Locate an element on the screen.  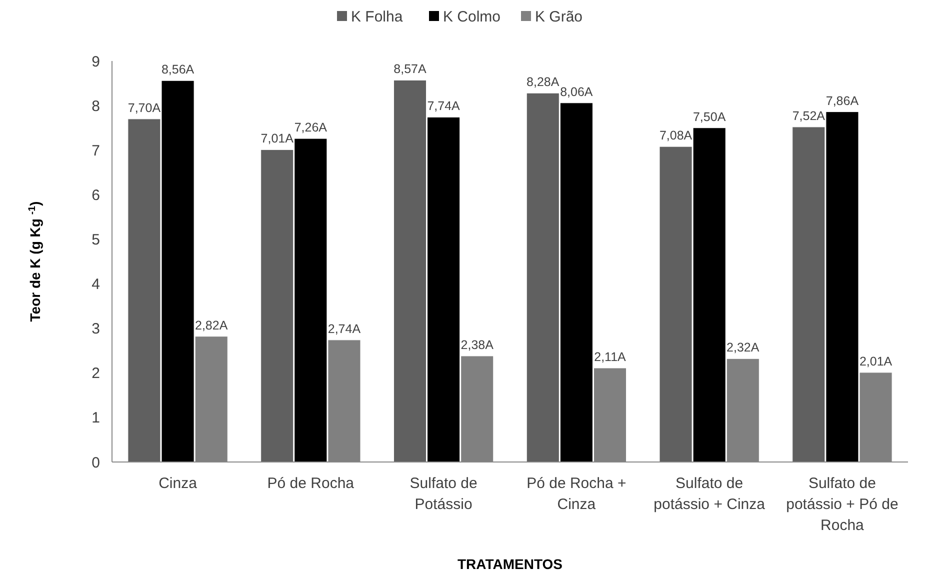
data-label: 7,08A is located at coordinates (676, 135).